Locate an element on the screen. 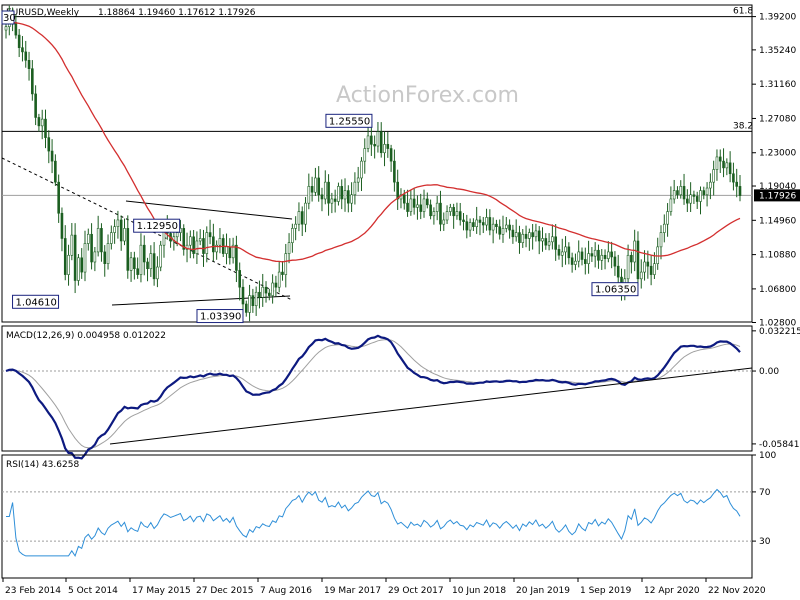 The image size is (800, 600). x-tick-label: 22 Nov 2020 is located at coordinates (737, 591).